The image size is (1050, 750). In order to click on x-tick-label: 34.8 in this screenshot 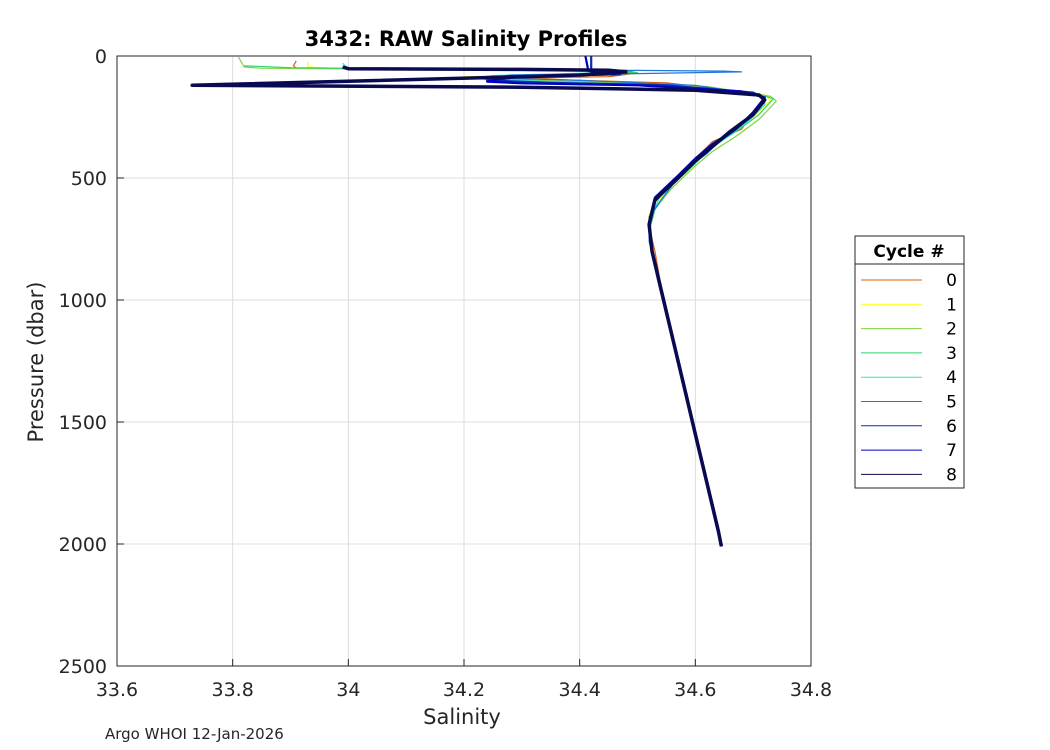, I will do `click(811, 690)`.